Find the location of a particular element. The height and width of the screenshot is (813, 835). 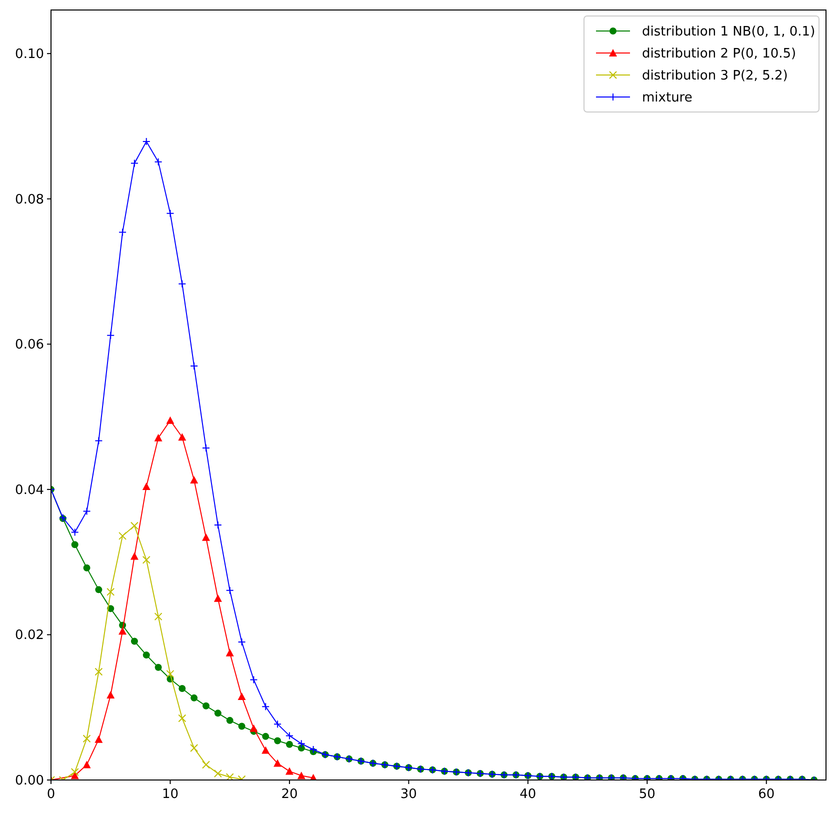

legend-label: distribution 3 P(2, 5.2) is located at coordinates (715, 76).